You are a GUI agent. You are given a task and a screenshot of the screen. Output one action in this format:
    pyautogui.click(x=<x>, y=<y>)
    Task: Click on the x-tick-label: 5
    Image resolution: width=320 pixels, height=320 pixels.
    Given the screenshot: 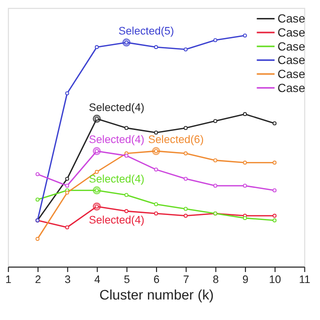 What is the action you would take?
    pyautogui.click(x=127, y=280)
    